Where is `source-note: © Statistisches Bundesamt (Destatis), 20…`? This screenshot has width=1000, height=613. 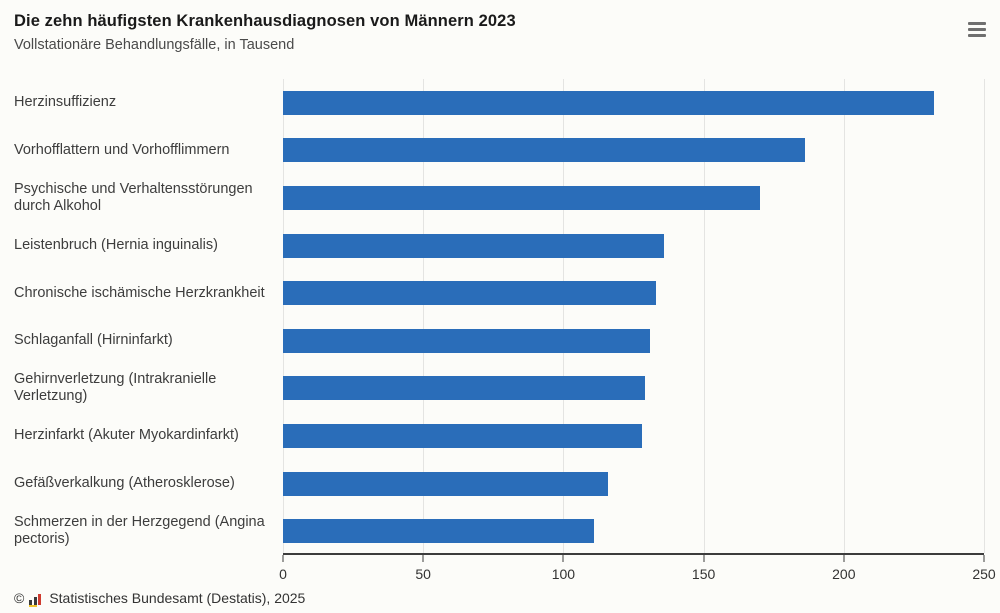
source-note: © Statistisches Bundesamt (Destatis), 20… is located at coordinates (160, 598).